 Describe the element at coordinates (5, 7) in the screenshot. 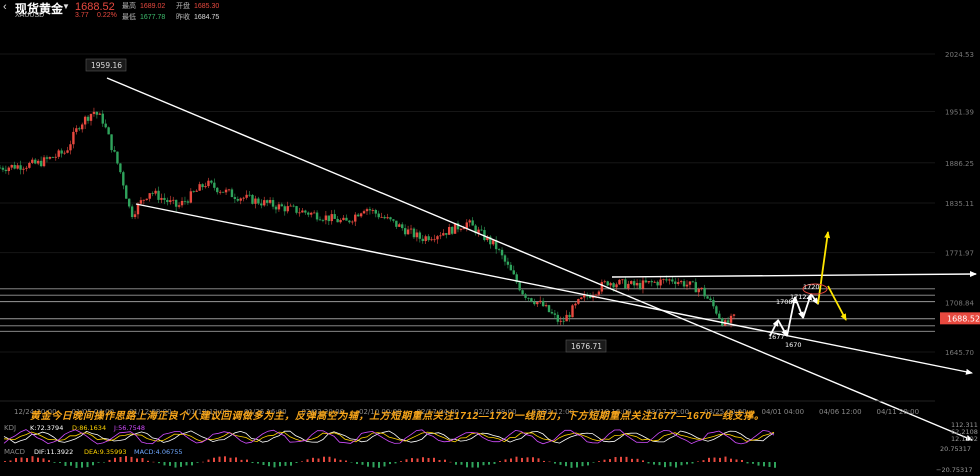

I see `back-button: ‹` at that location.